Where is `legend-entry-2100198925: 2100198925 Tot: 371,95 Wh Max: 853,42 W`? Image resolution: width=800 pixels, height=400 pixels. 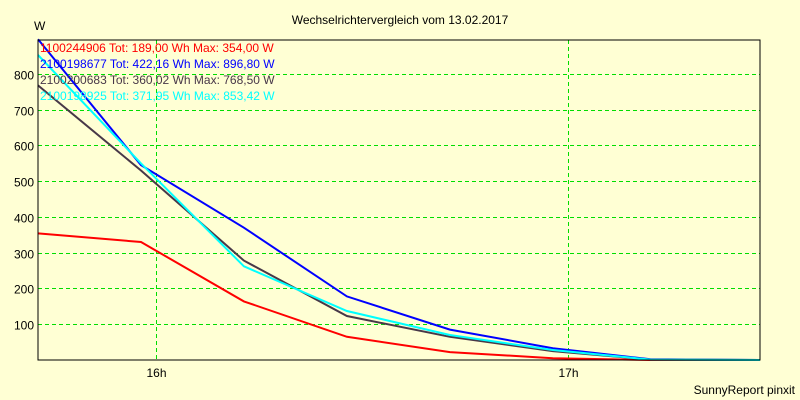
legend-entry-2100198925: 2100198925 Tot: 371,95 Wh Max: 853,42 W is located at coordinates (157, 96).